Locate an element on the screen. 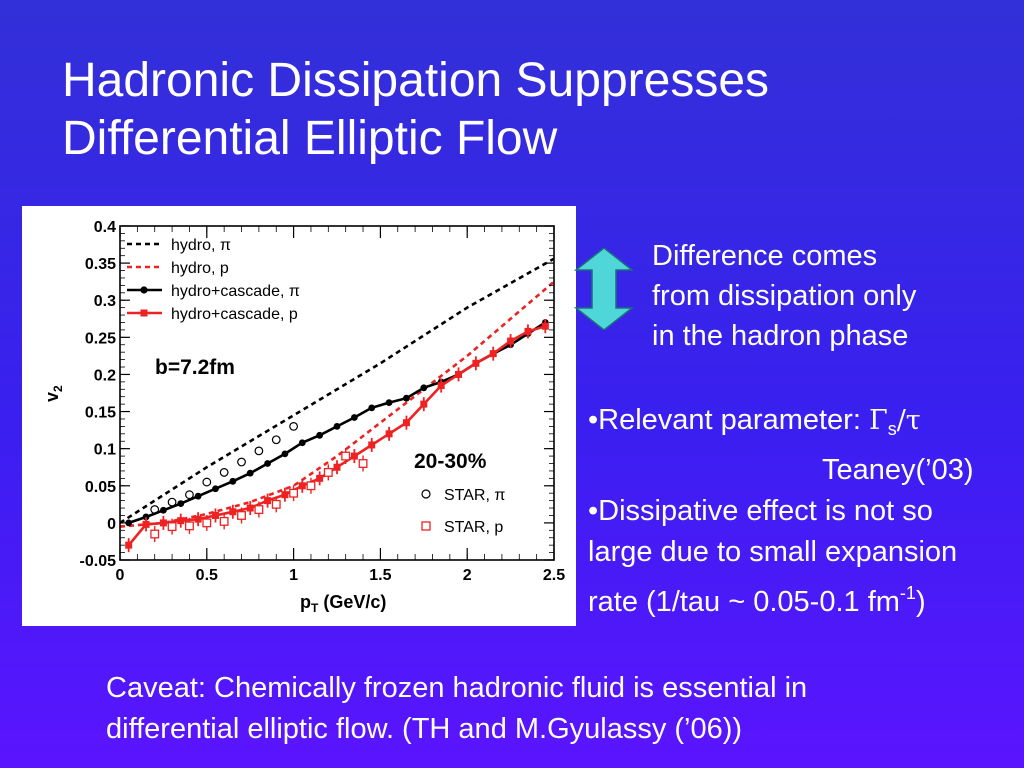  legend-label: hydro+cascade, p is located at coordinates (234, 314).